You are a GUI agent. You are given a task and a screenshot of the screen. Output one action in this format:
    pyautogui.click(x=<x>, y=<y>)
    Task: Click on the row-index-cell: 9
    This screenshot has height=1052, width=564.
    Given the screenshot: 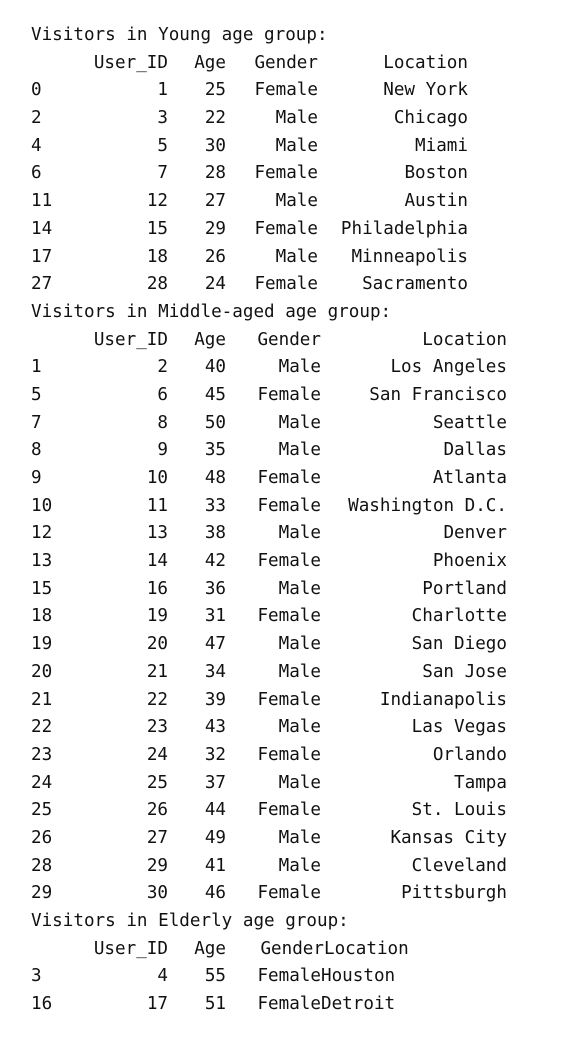 What is the action you would take?
    pyautogui.click(x=36, y=478)
    